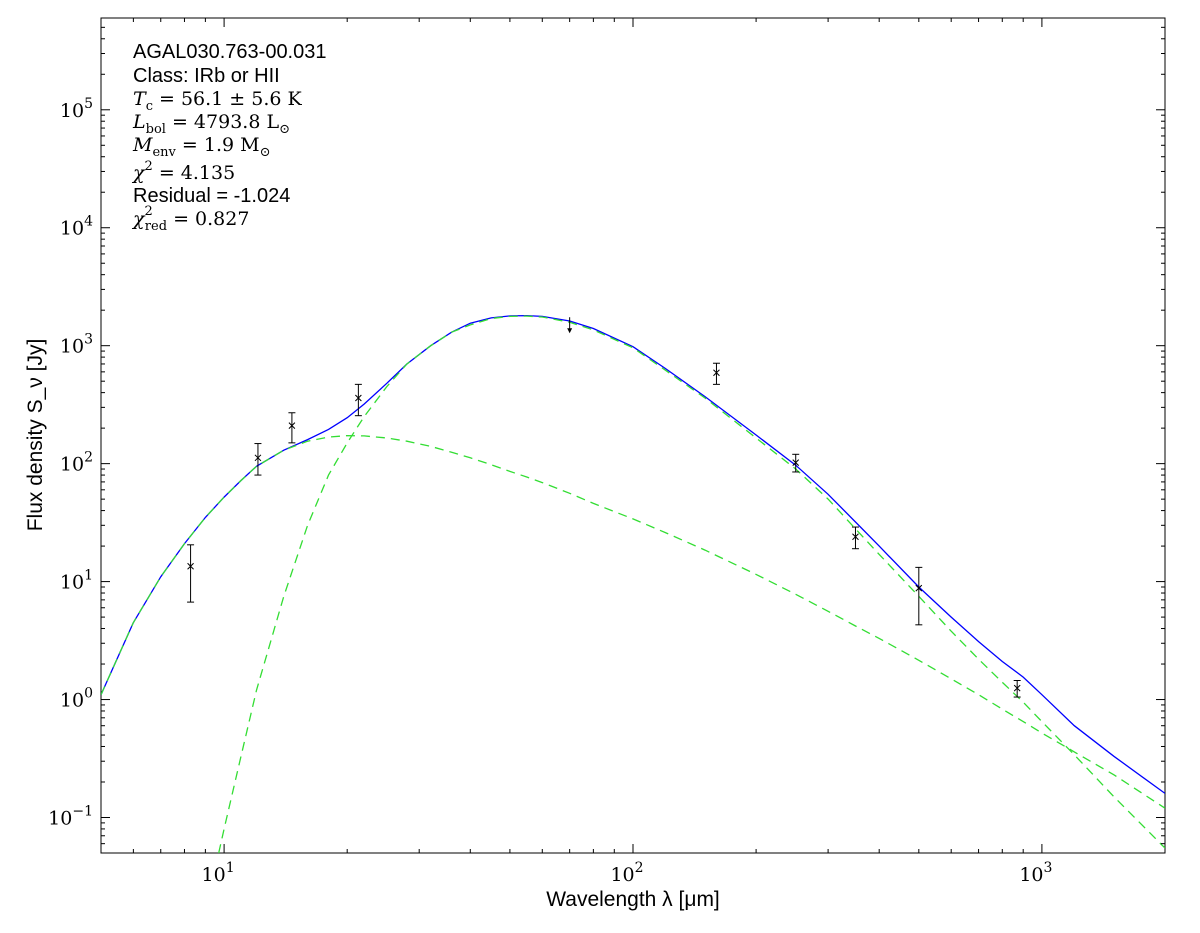 The width and height of the screenshot is (1200, 933). Describe the element at coordinates (570, 325) in the screenshot. I see `upper-limit-point` at that location.